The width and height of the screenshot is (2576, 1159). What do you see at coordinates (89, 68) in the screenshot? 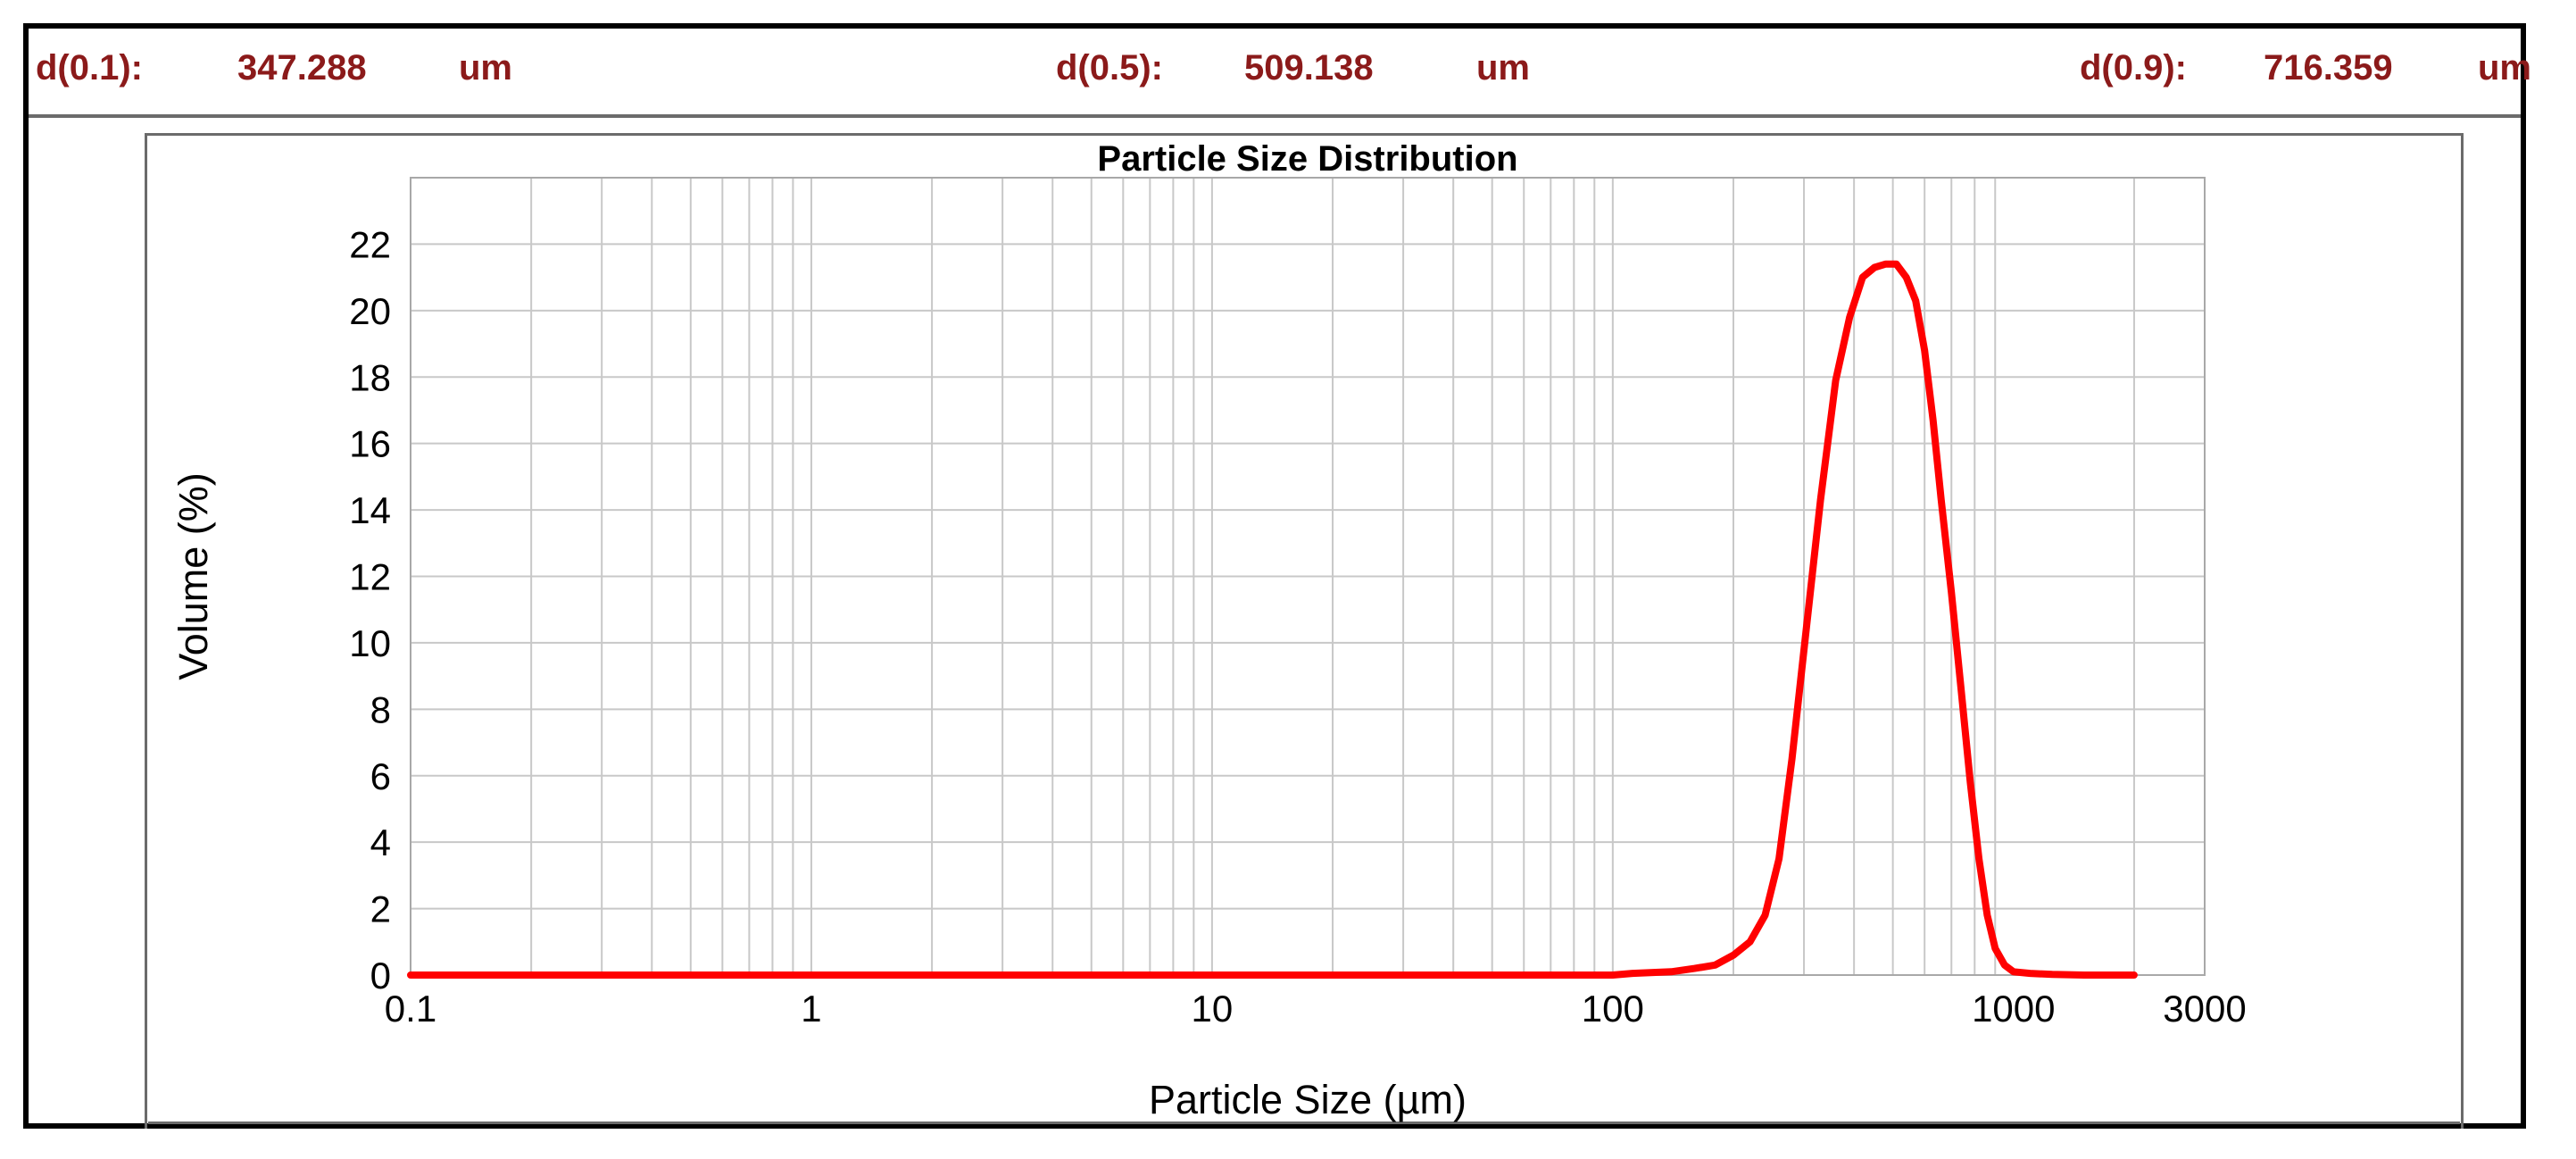
I see `d10-label: d(0.1):` at bounding box center [89, 68].